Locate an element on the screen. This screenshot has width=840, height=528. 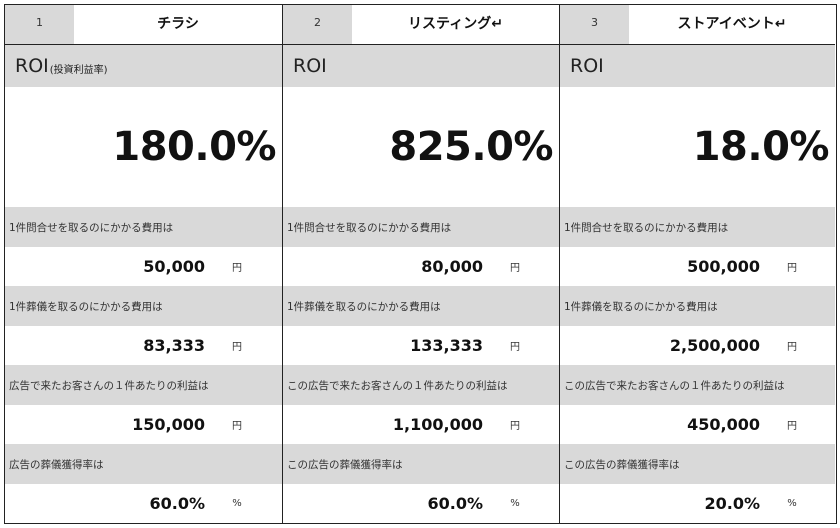
roi-value: 18.0% is located at coordinates (761, 147).